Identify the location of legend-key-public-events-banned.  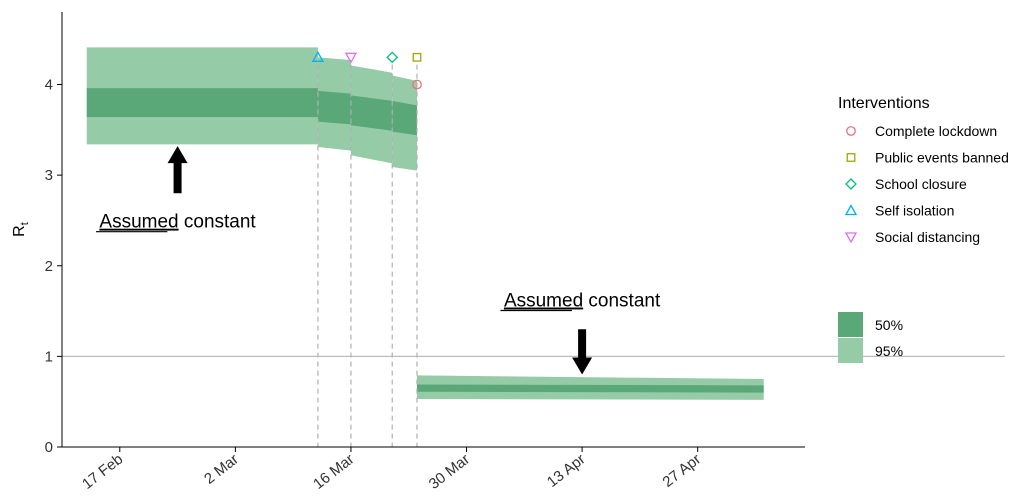
(851, 157).